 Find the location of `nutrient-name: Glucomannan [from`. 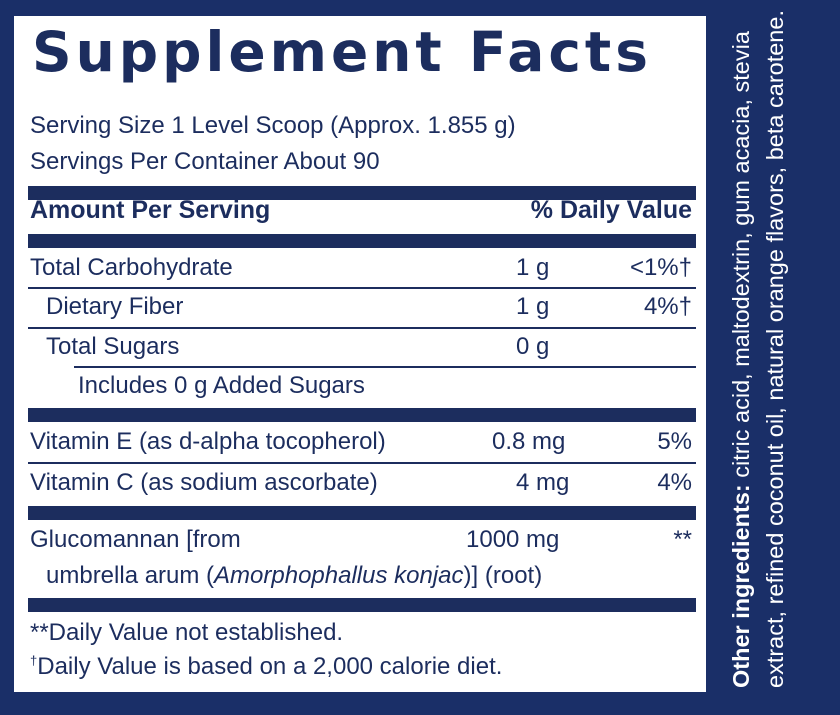

nutrient-name: Glucomannan [from is located at coordinates (135, 539).